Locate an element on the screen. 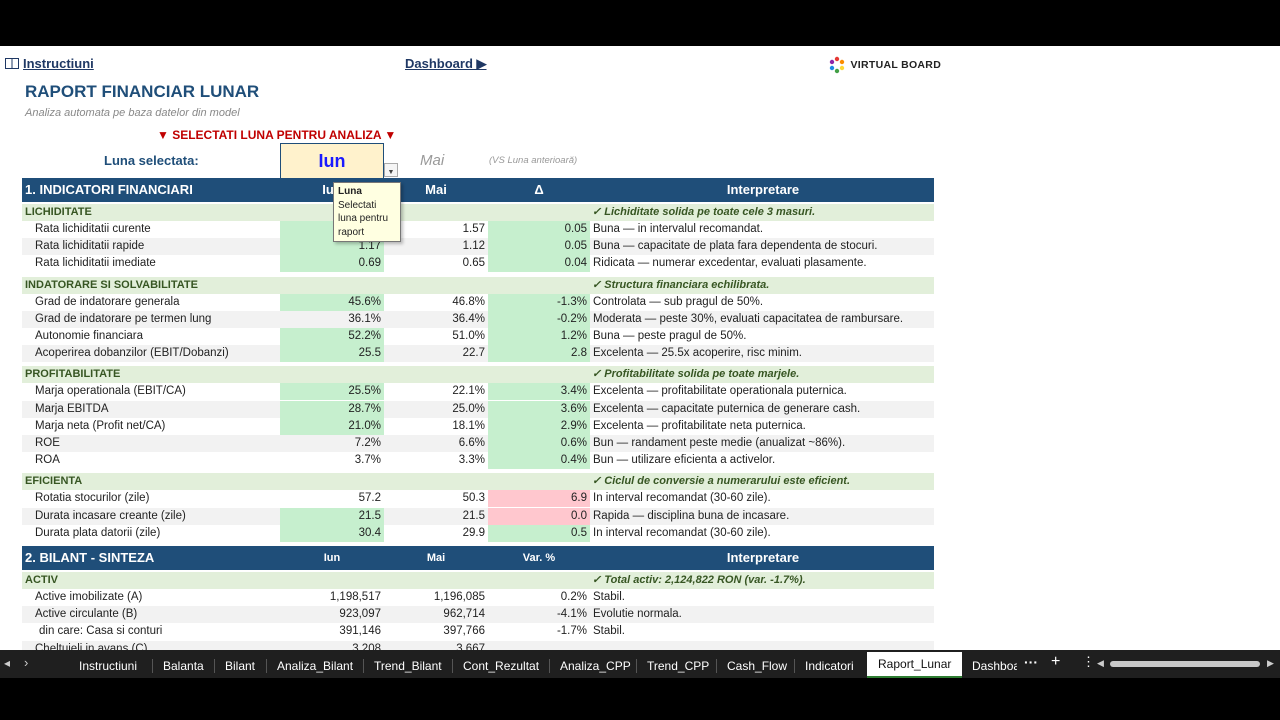 This screenshot has width=1280, height=720. horizontal-scrollbar is located at coordinates (1185, 664).